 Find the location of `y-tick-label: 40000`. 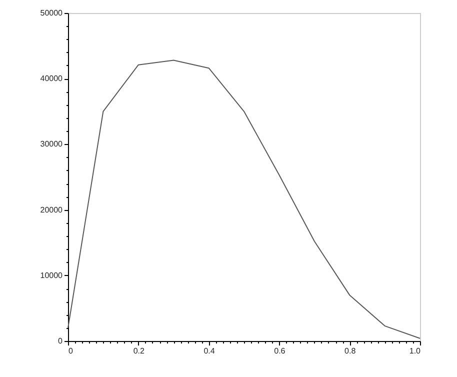

y-tick-label: 40000 is located at coordinates (52, 79).